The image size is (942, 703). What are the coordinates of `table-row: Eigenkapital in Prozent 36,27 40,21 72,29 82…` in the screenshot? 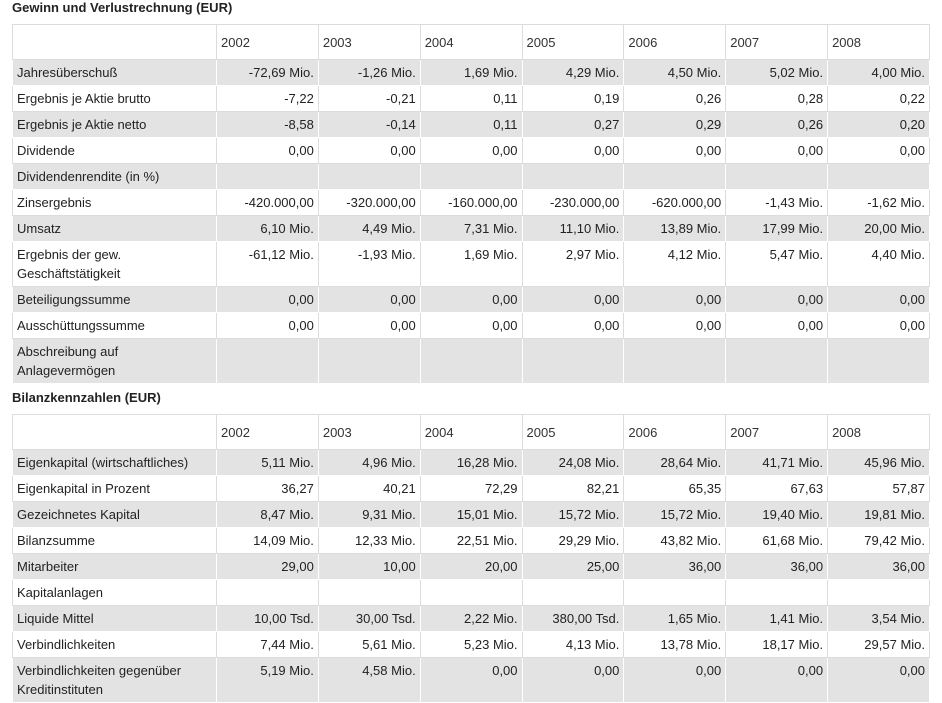 It's located at (471, 488).